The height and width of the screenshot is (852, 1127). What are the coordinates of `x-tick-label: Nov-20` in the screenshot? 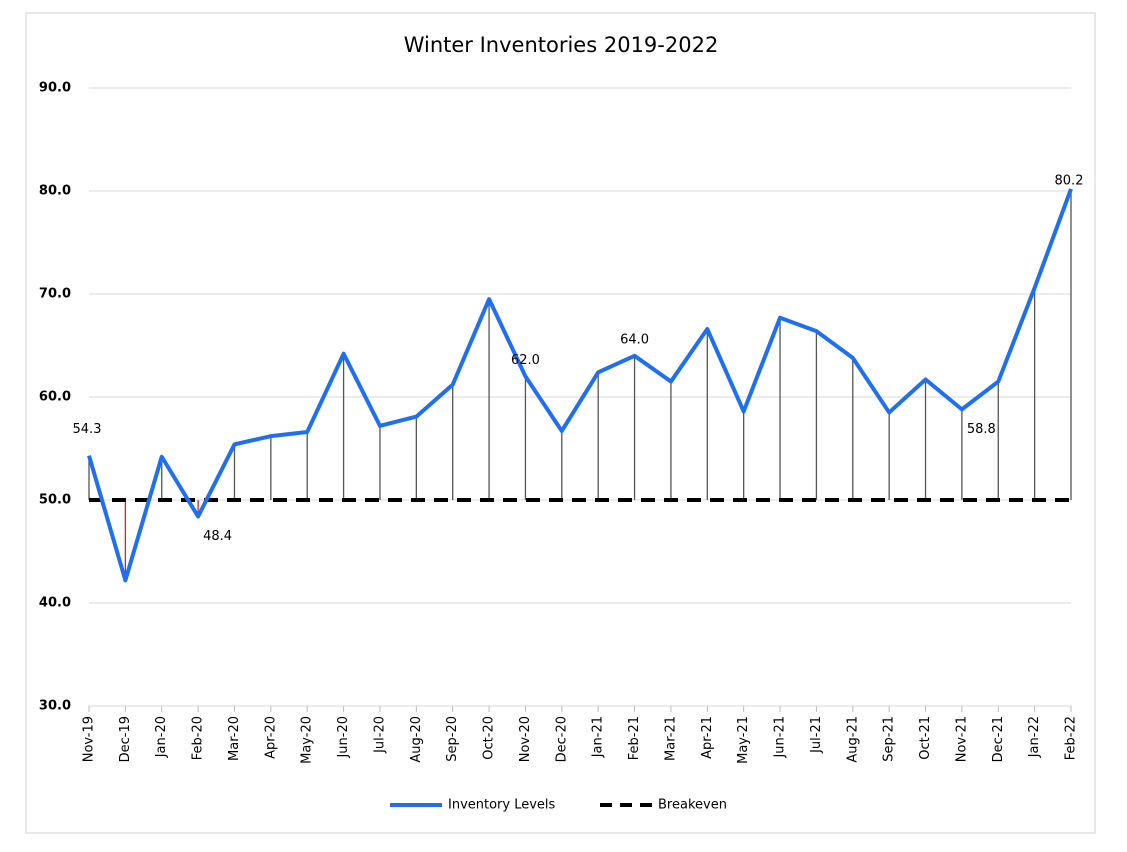 It's located at (525, 739).